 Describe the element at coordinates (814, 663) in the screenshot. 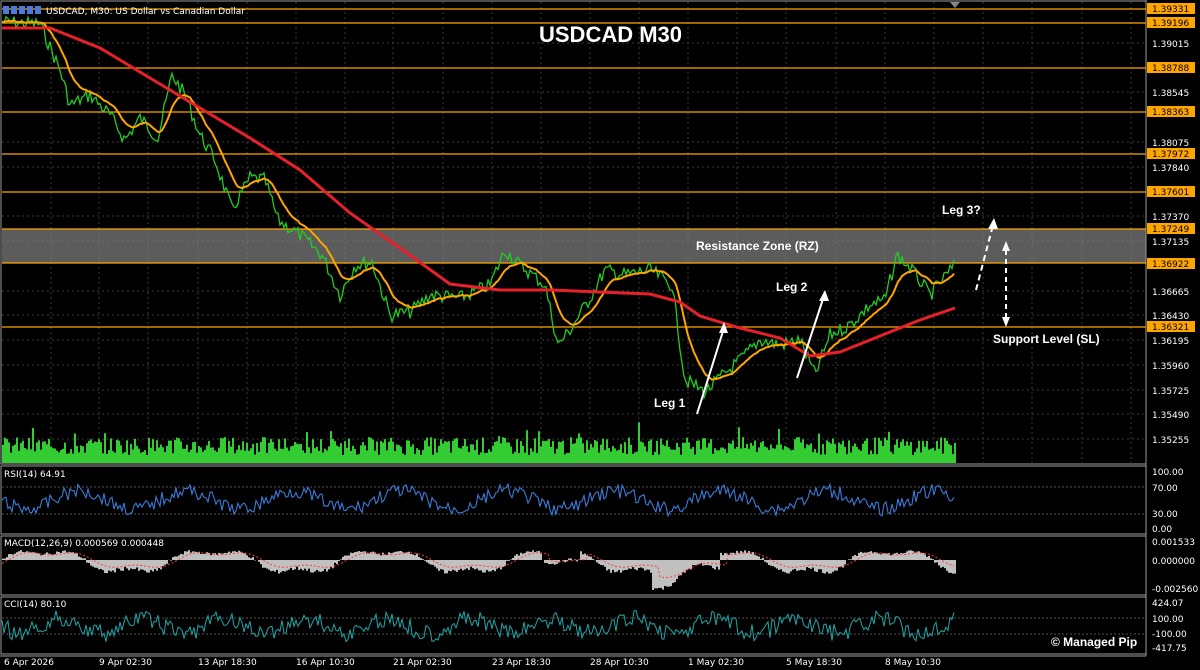

I see `time-tick: 5 May 18:30` at that location.